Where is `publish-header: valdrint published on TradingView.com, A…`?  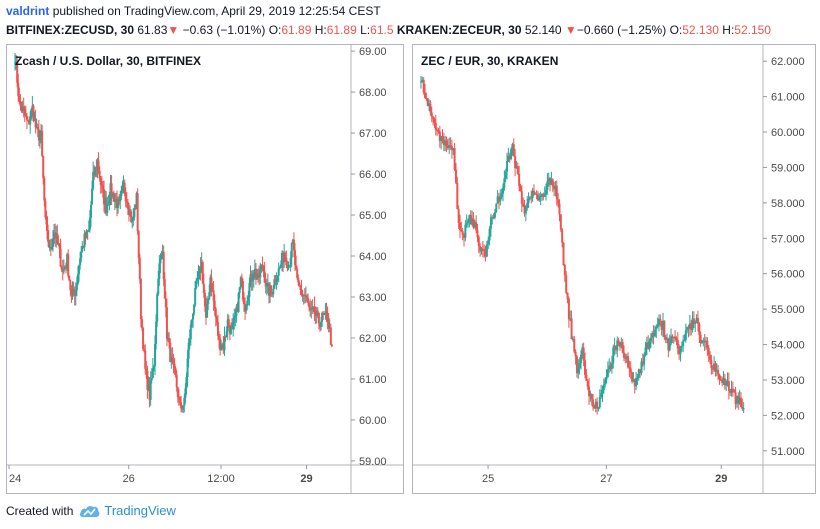 publish-header: valdrint published on TradingView.com, A… is located at coordinates (193, 11).